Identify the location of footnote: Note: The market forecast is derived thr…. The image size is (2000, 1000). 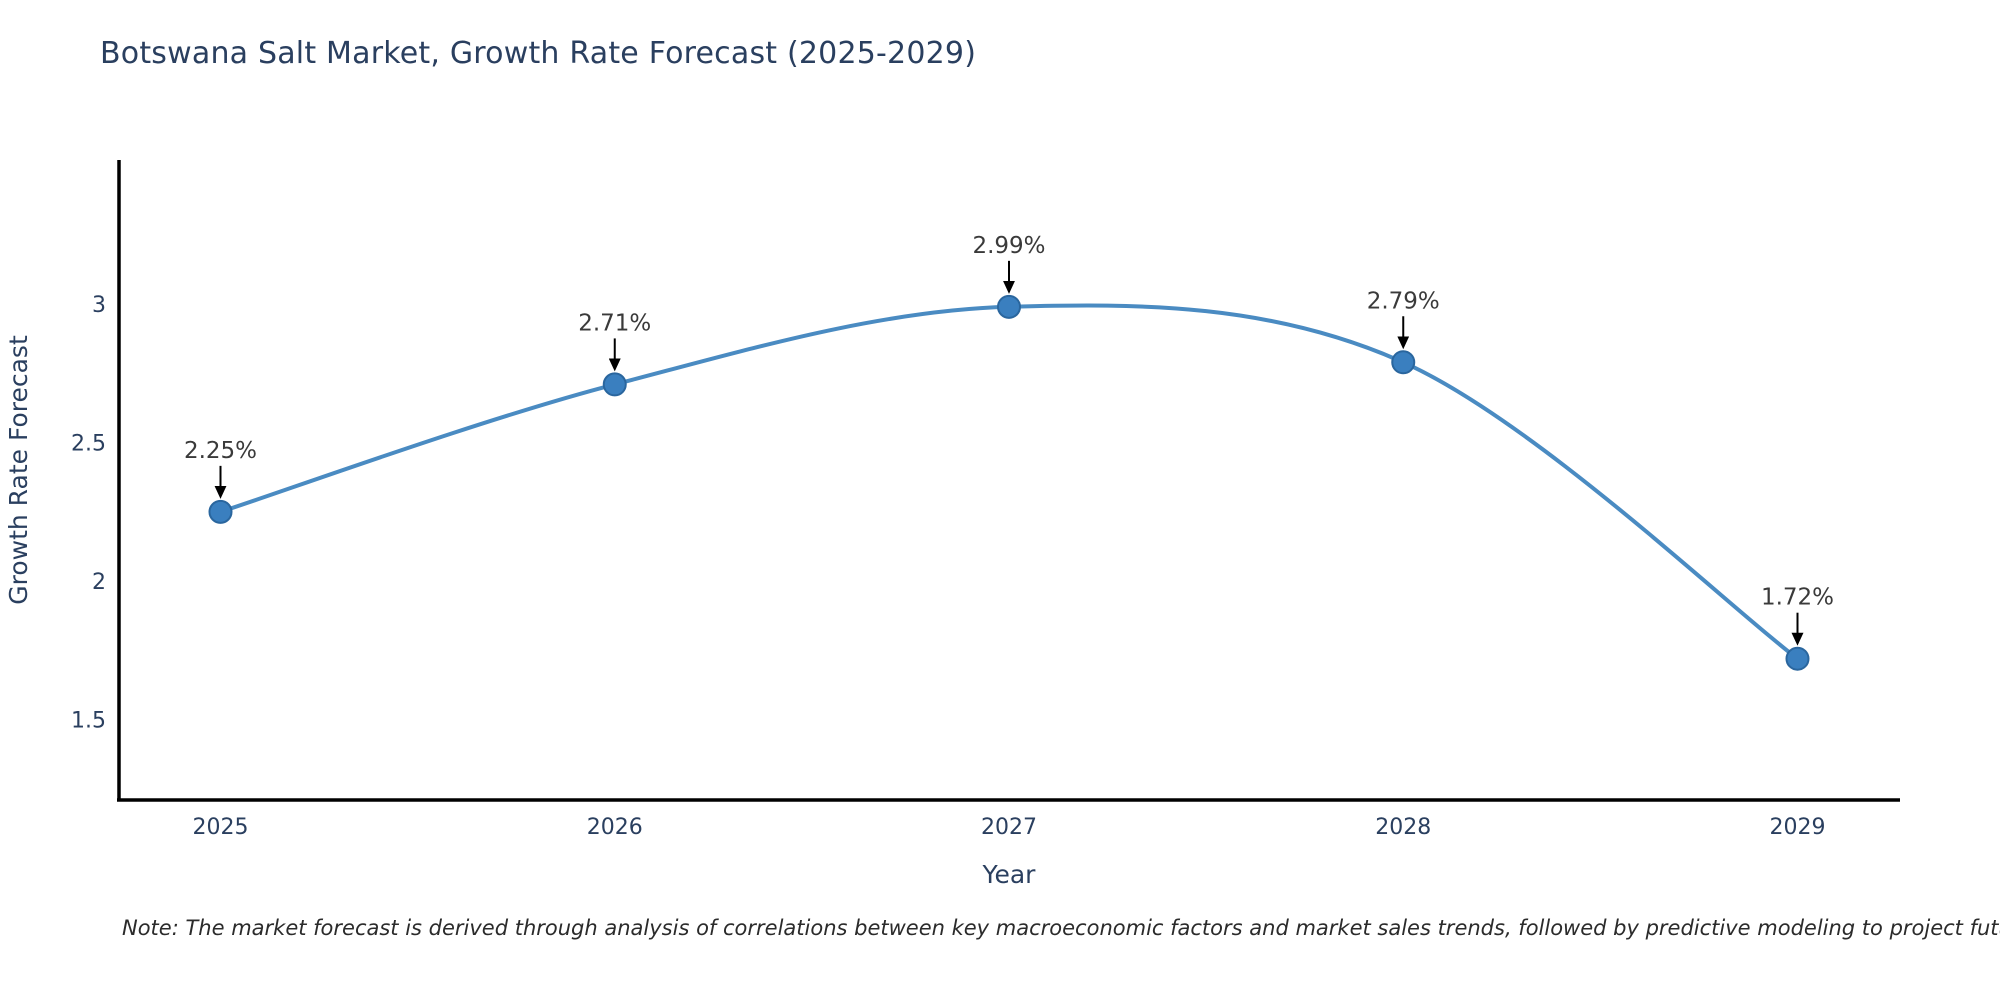
(1061, 928).